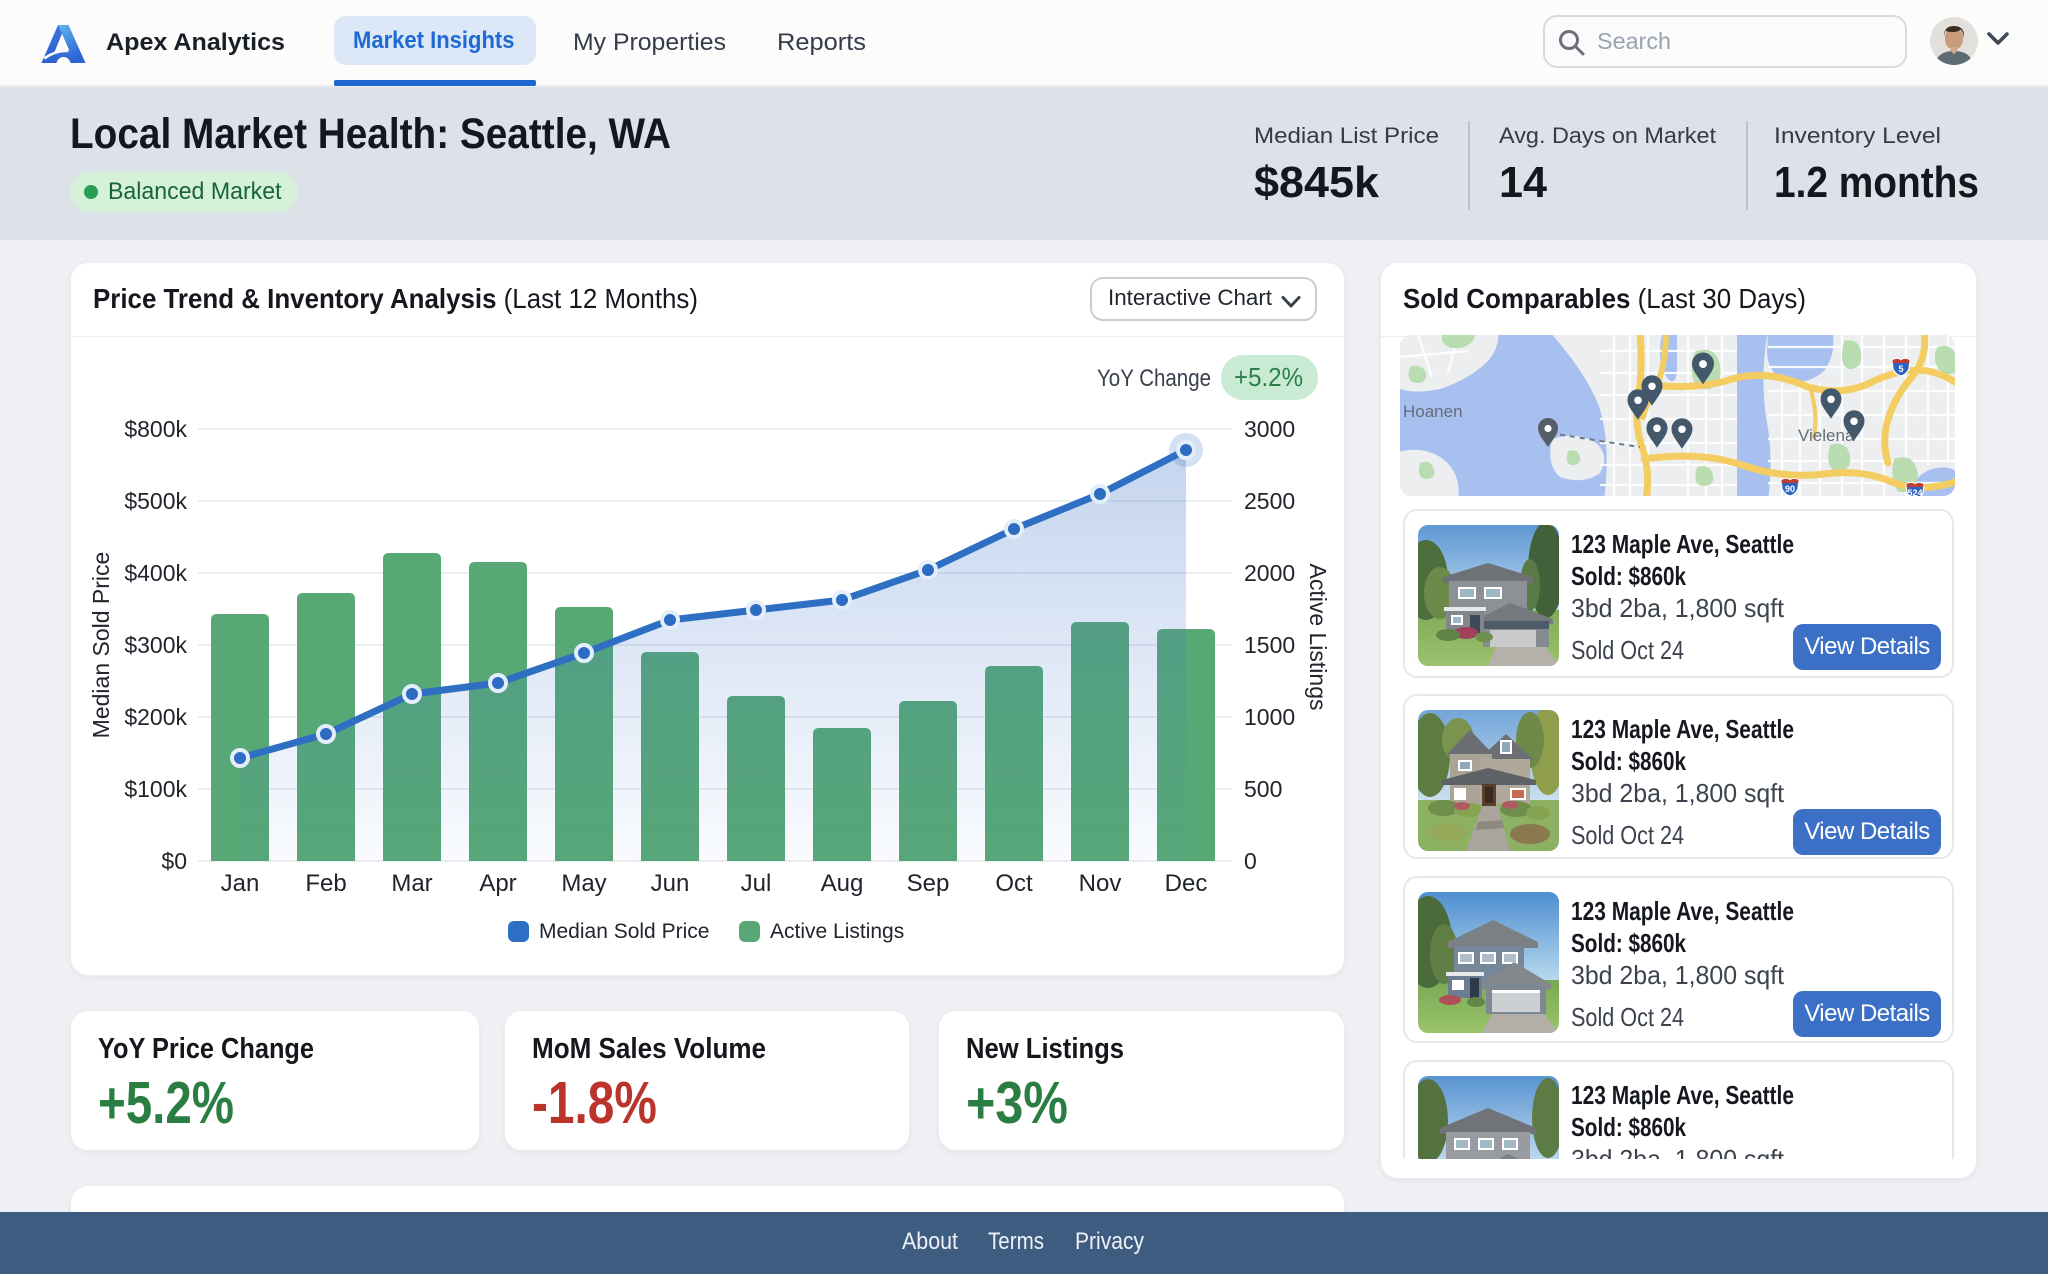  Describe the element at coordinates (155, 501) in the screenshot. I see `svg-text: $500k` at that location.